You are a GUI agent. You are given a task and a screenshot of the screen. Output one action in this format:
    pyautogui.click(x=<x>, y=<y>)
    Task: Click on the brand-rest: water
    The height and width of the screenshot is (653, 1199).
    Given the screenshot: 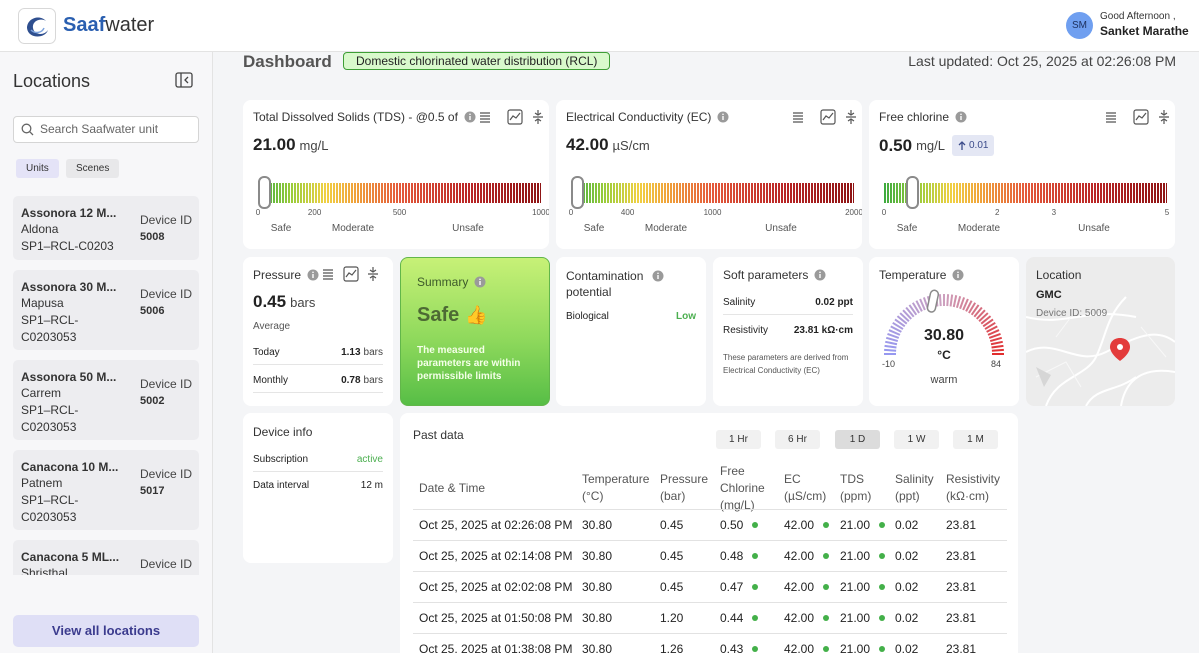 What is the action you would take?
    pyautogui.click(x=130, y=25)
    